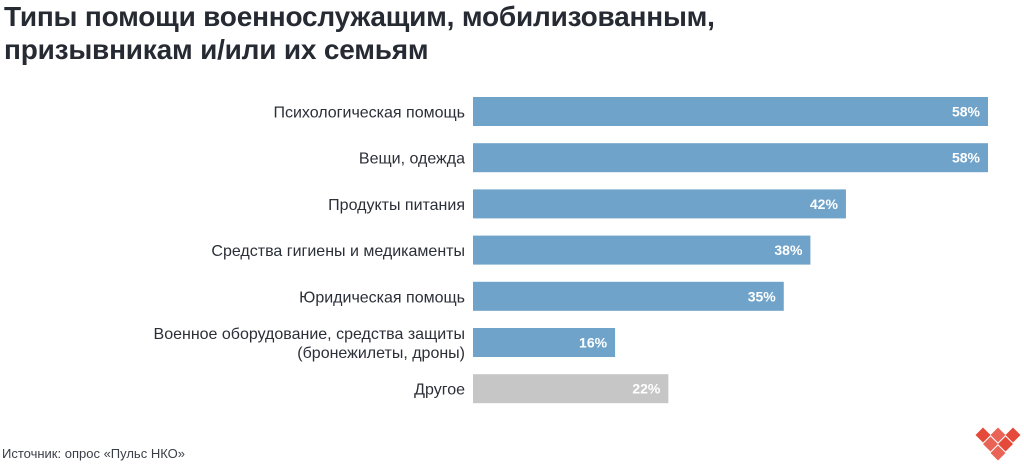 The height and width of the screenshot is (467, 1024). I want to click on bar-value-label-3: 42%, so click(824, 204).